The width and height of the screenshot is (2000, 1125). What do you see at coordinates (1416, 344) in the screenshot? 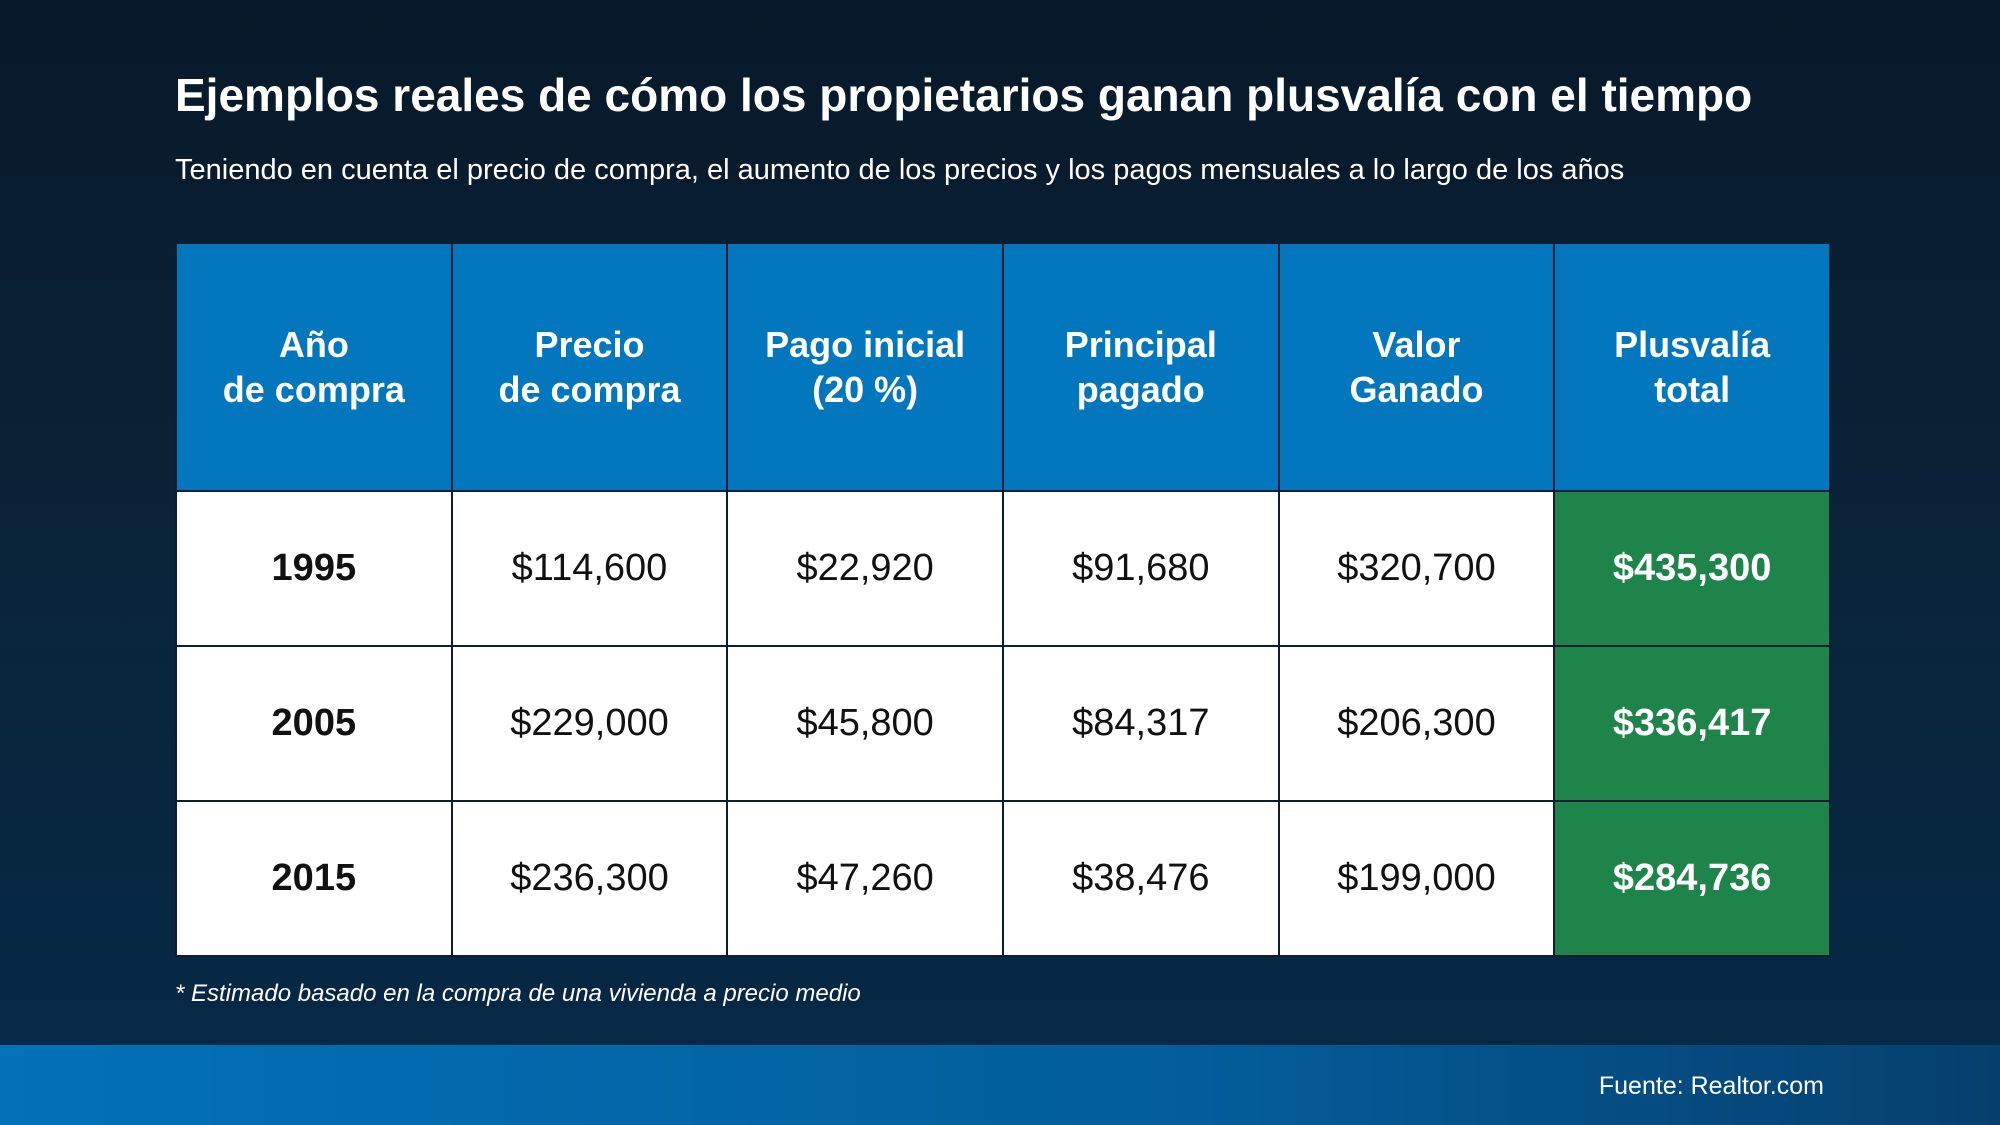
I see `header-value-gained-line-1: Valor` at bounding box center [1416, 344].